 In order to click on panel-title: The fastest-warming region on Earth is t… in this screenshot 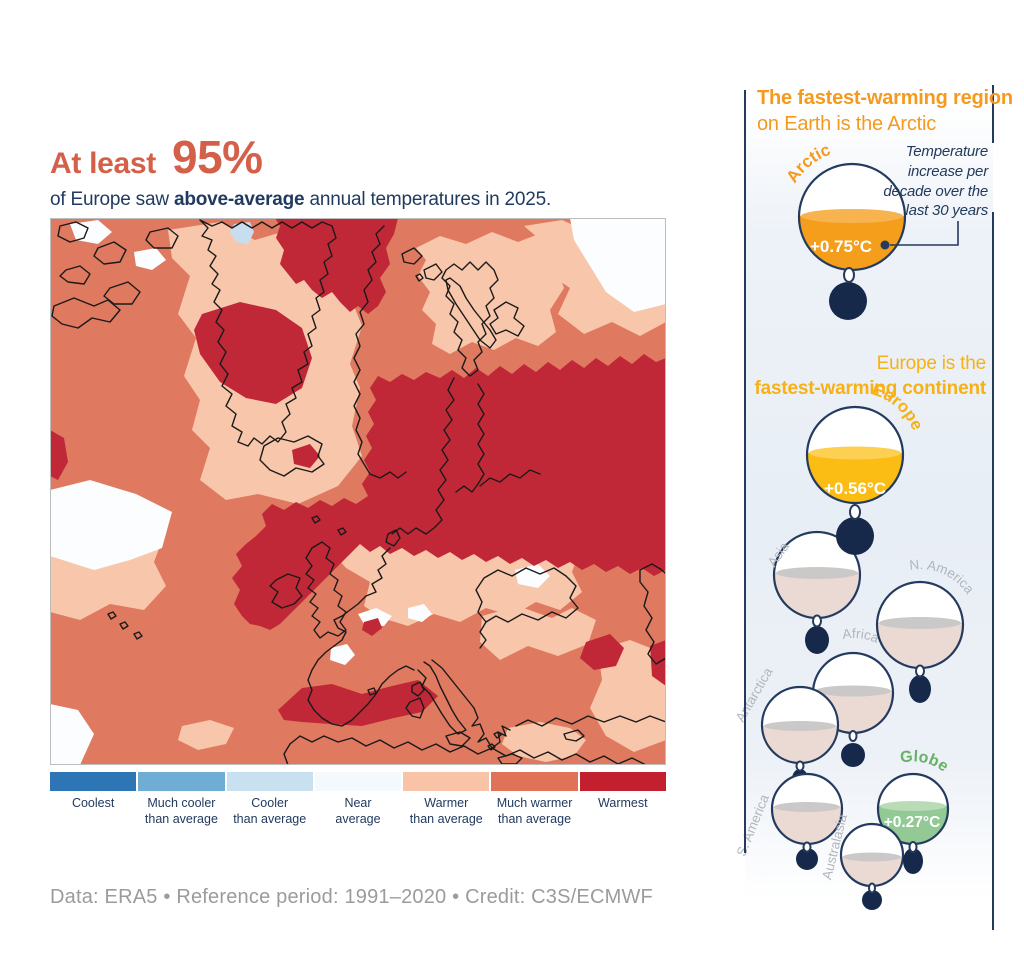, I will do `click(885, 111)`.